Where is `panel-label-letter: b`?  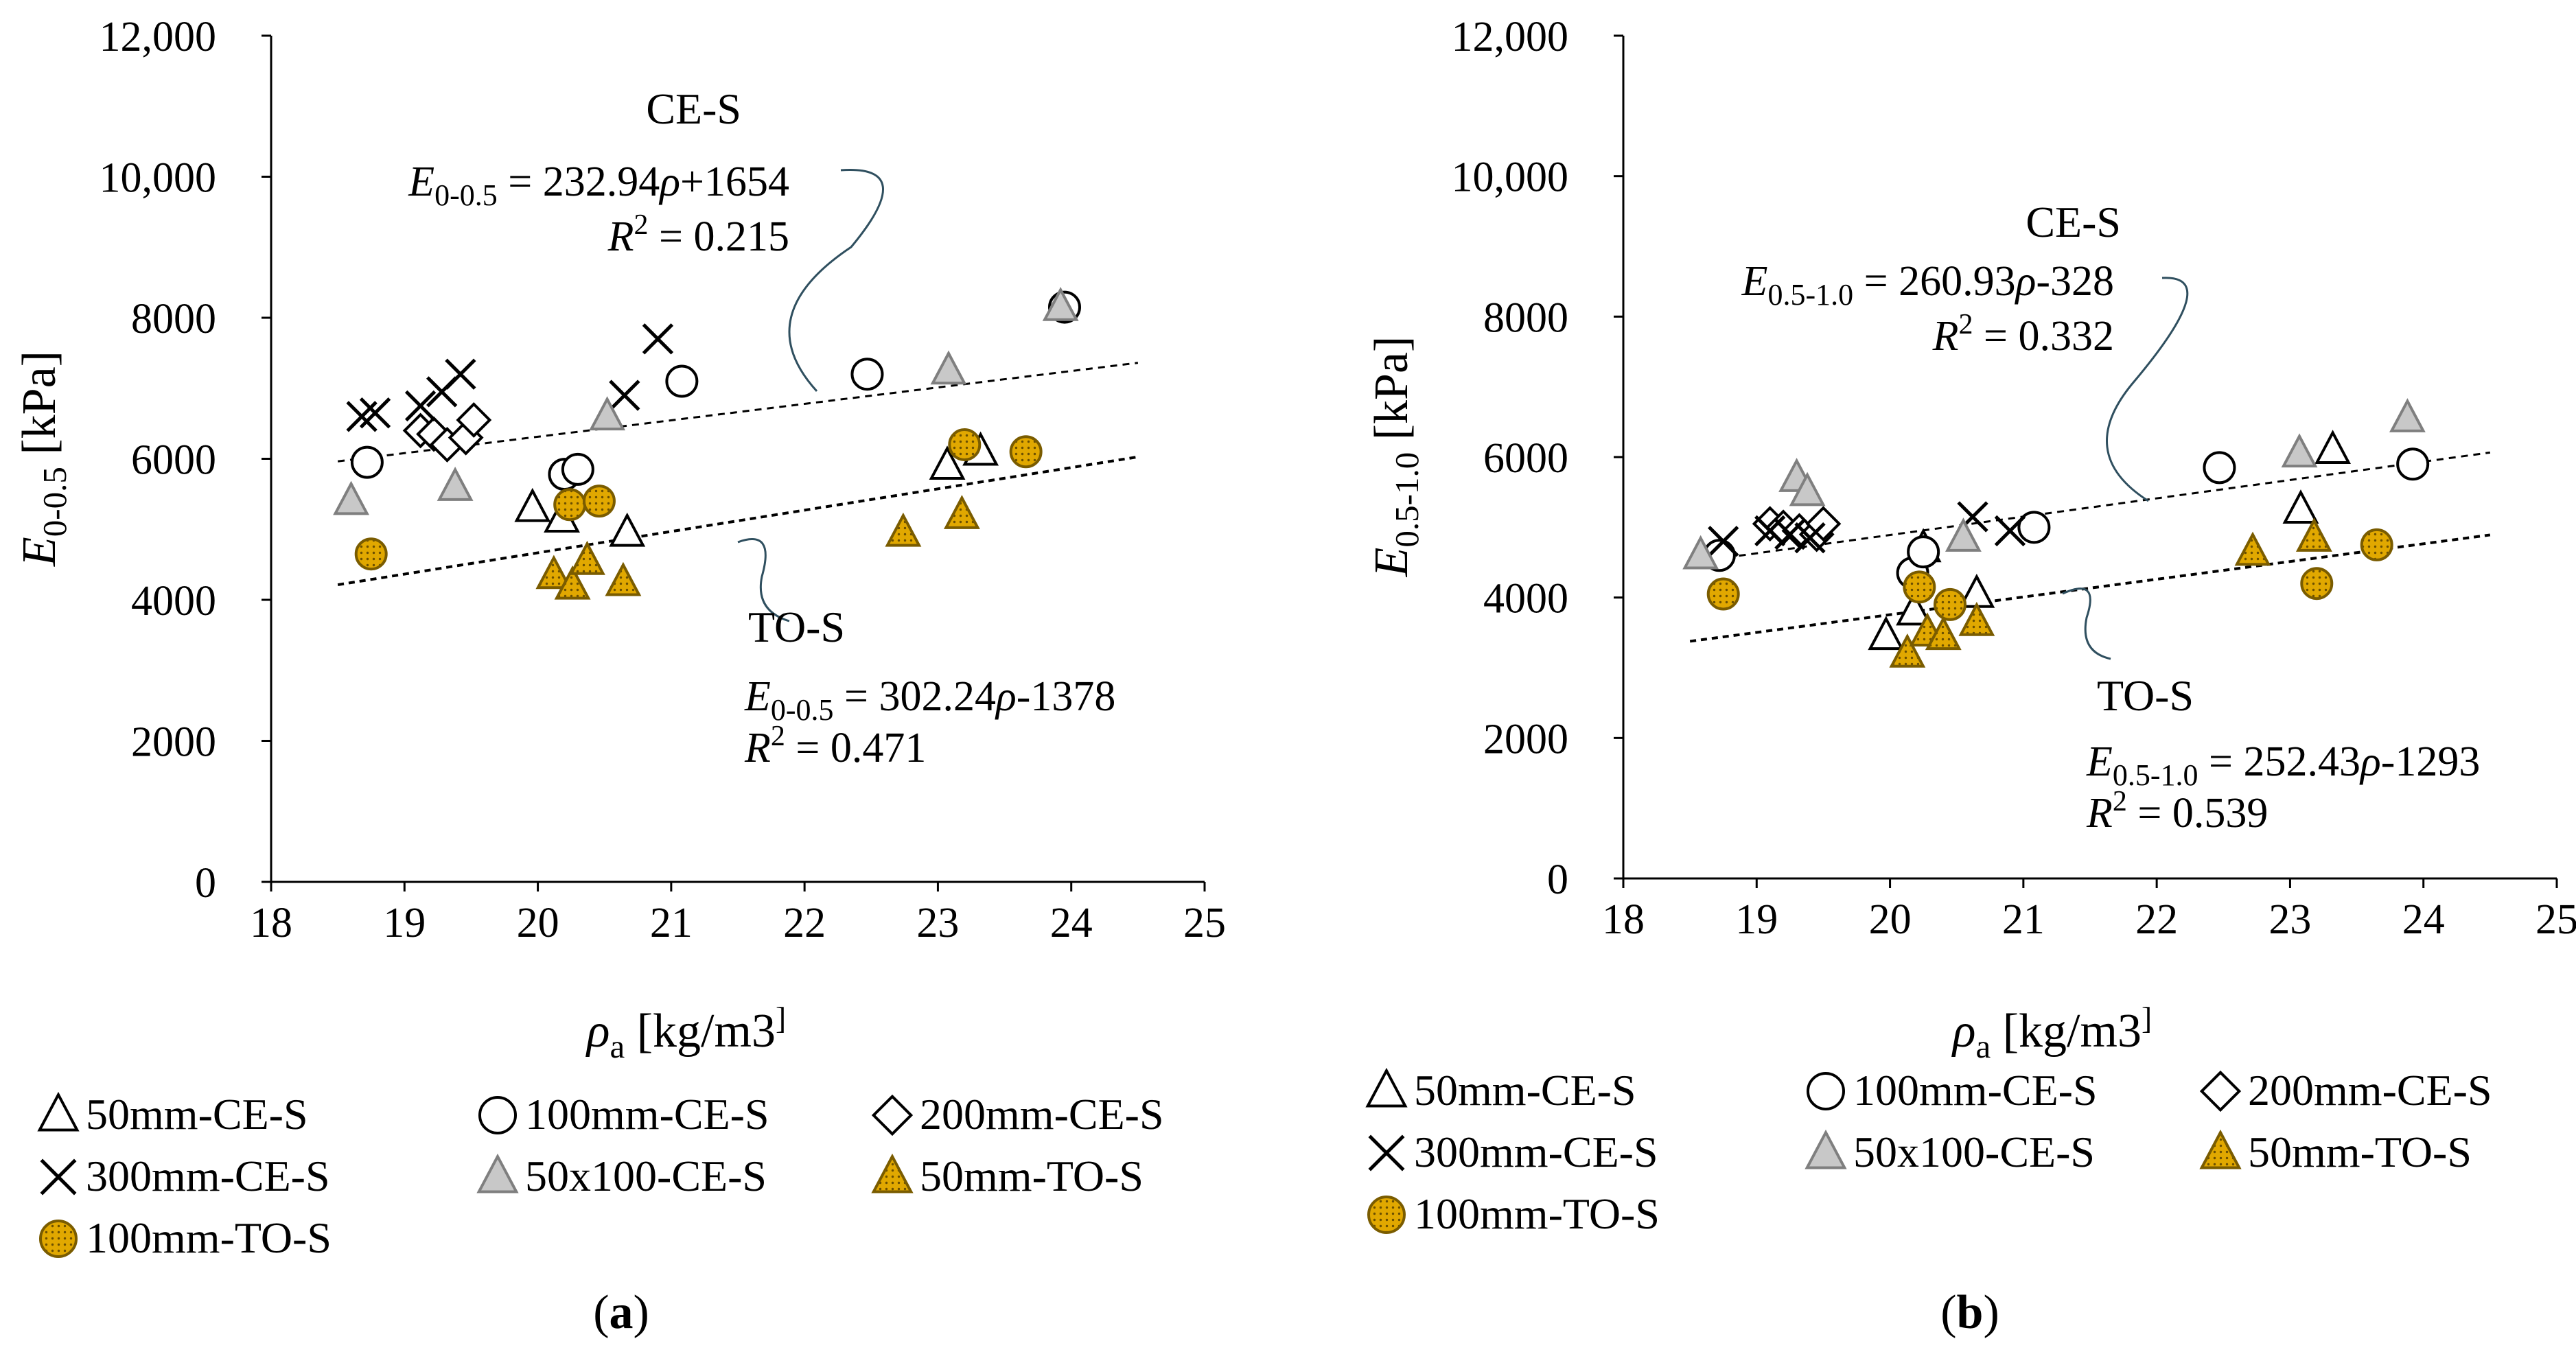
panel-label-letter: b is located at coordinates (1970, 1312).